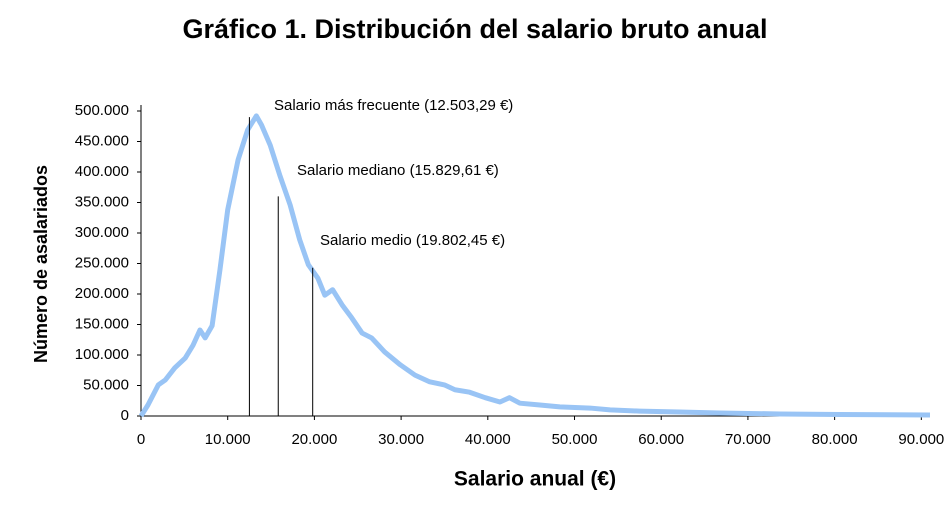  What do you see at coordinates (102, 323) in the screenshot?
I see `y-tick-label: 150.000` at bounding box center [102, 323].